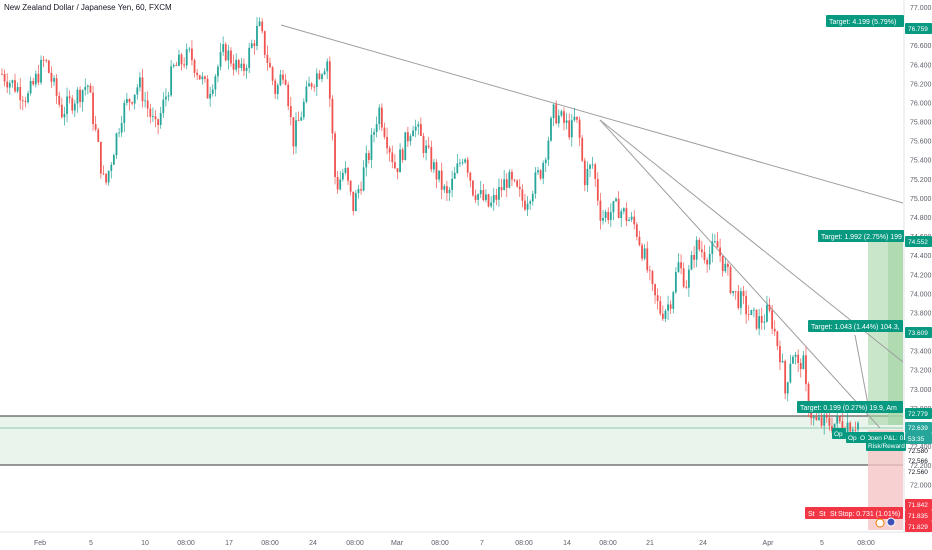 The height and width of the screenshot is (550, 932). I want to click on profit-area-edge, so click(895, 333).